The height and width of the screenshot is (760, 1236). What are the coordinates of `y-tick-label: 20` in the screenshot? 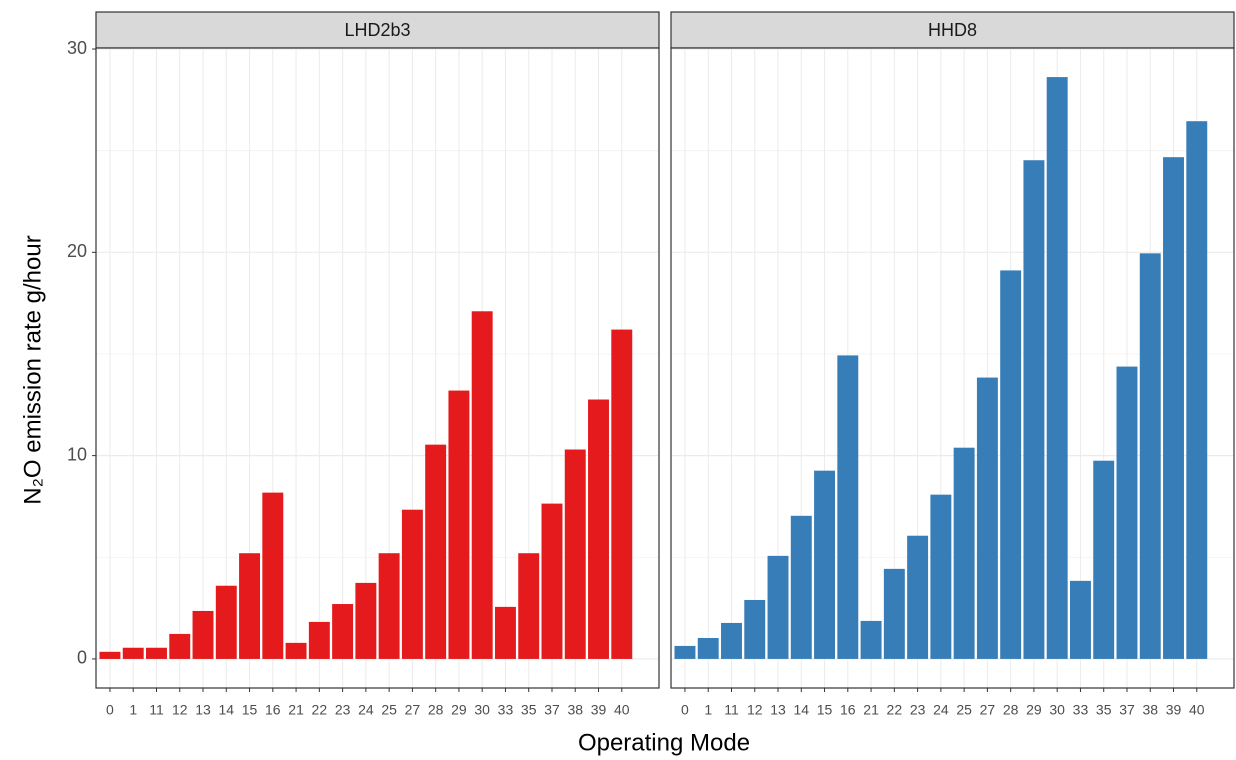 It's located at (77, 251).